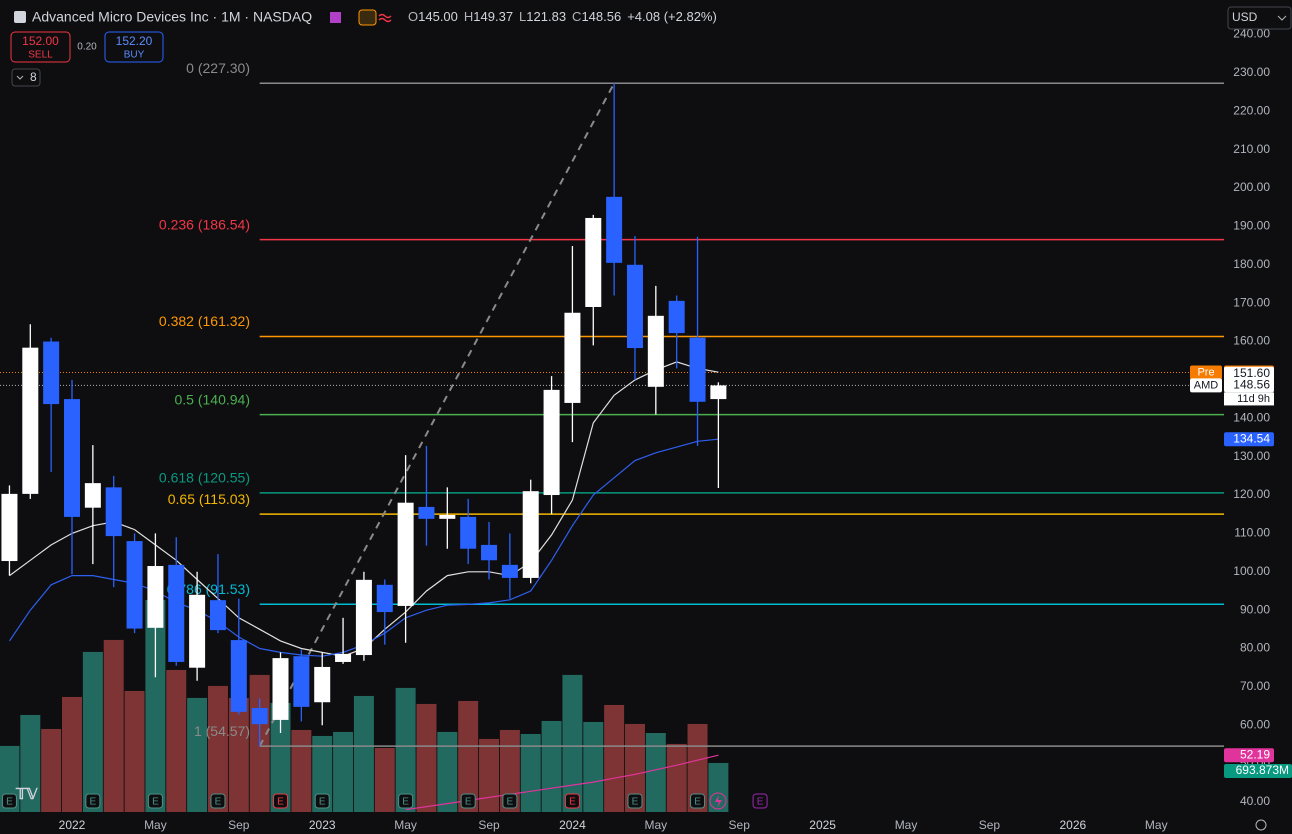 The image size is (1292, 834). I want to click on fib-label: 0.382 (161.32), so click(204, 321).